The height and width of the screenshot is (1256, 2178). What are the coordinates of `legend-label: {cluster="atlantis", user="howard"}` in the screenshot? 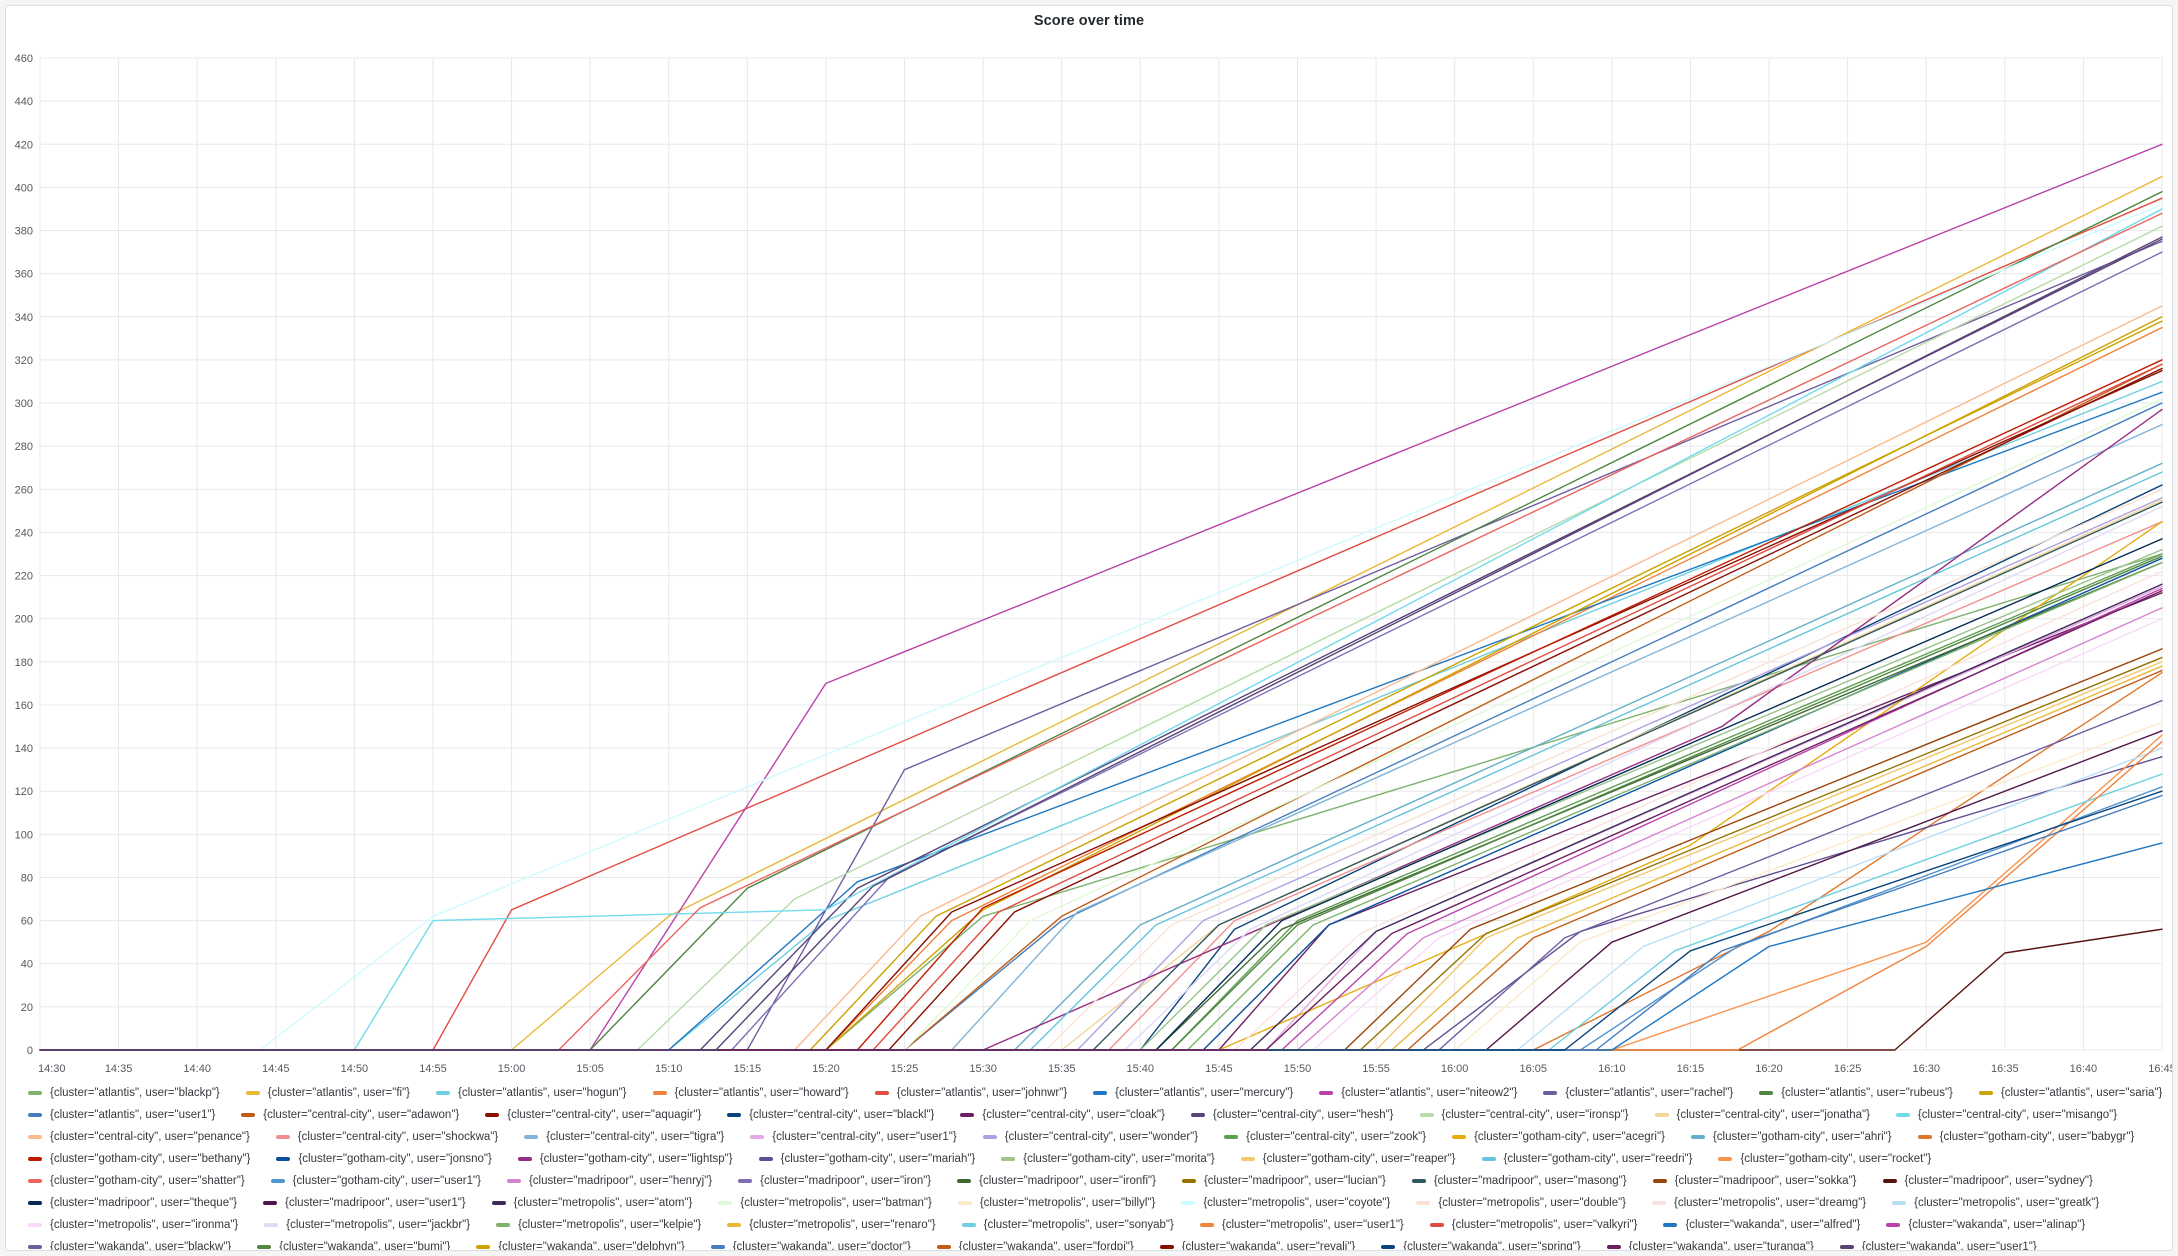 It's located at (761, 1093).